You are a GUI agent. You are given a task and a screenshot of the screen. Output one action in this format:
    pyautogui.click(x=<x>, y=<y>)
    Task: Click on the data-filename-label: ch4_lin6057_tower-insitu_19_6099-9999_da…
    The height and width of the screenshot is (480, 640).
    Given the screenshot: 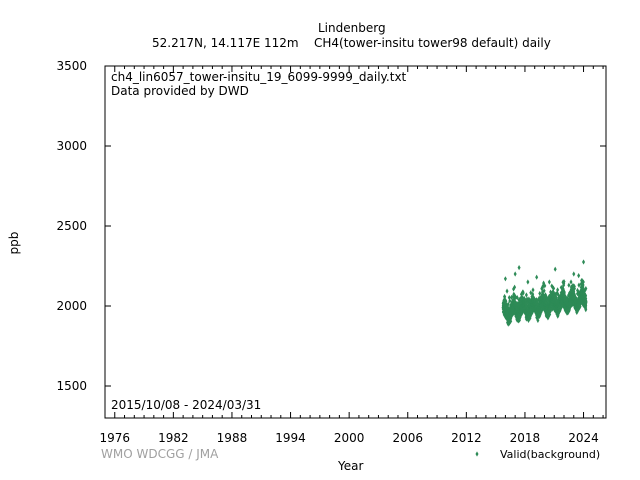 What is the action you would take?
    pyautogui.click(x=259, y=77)
    